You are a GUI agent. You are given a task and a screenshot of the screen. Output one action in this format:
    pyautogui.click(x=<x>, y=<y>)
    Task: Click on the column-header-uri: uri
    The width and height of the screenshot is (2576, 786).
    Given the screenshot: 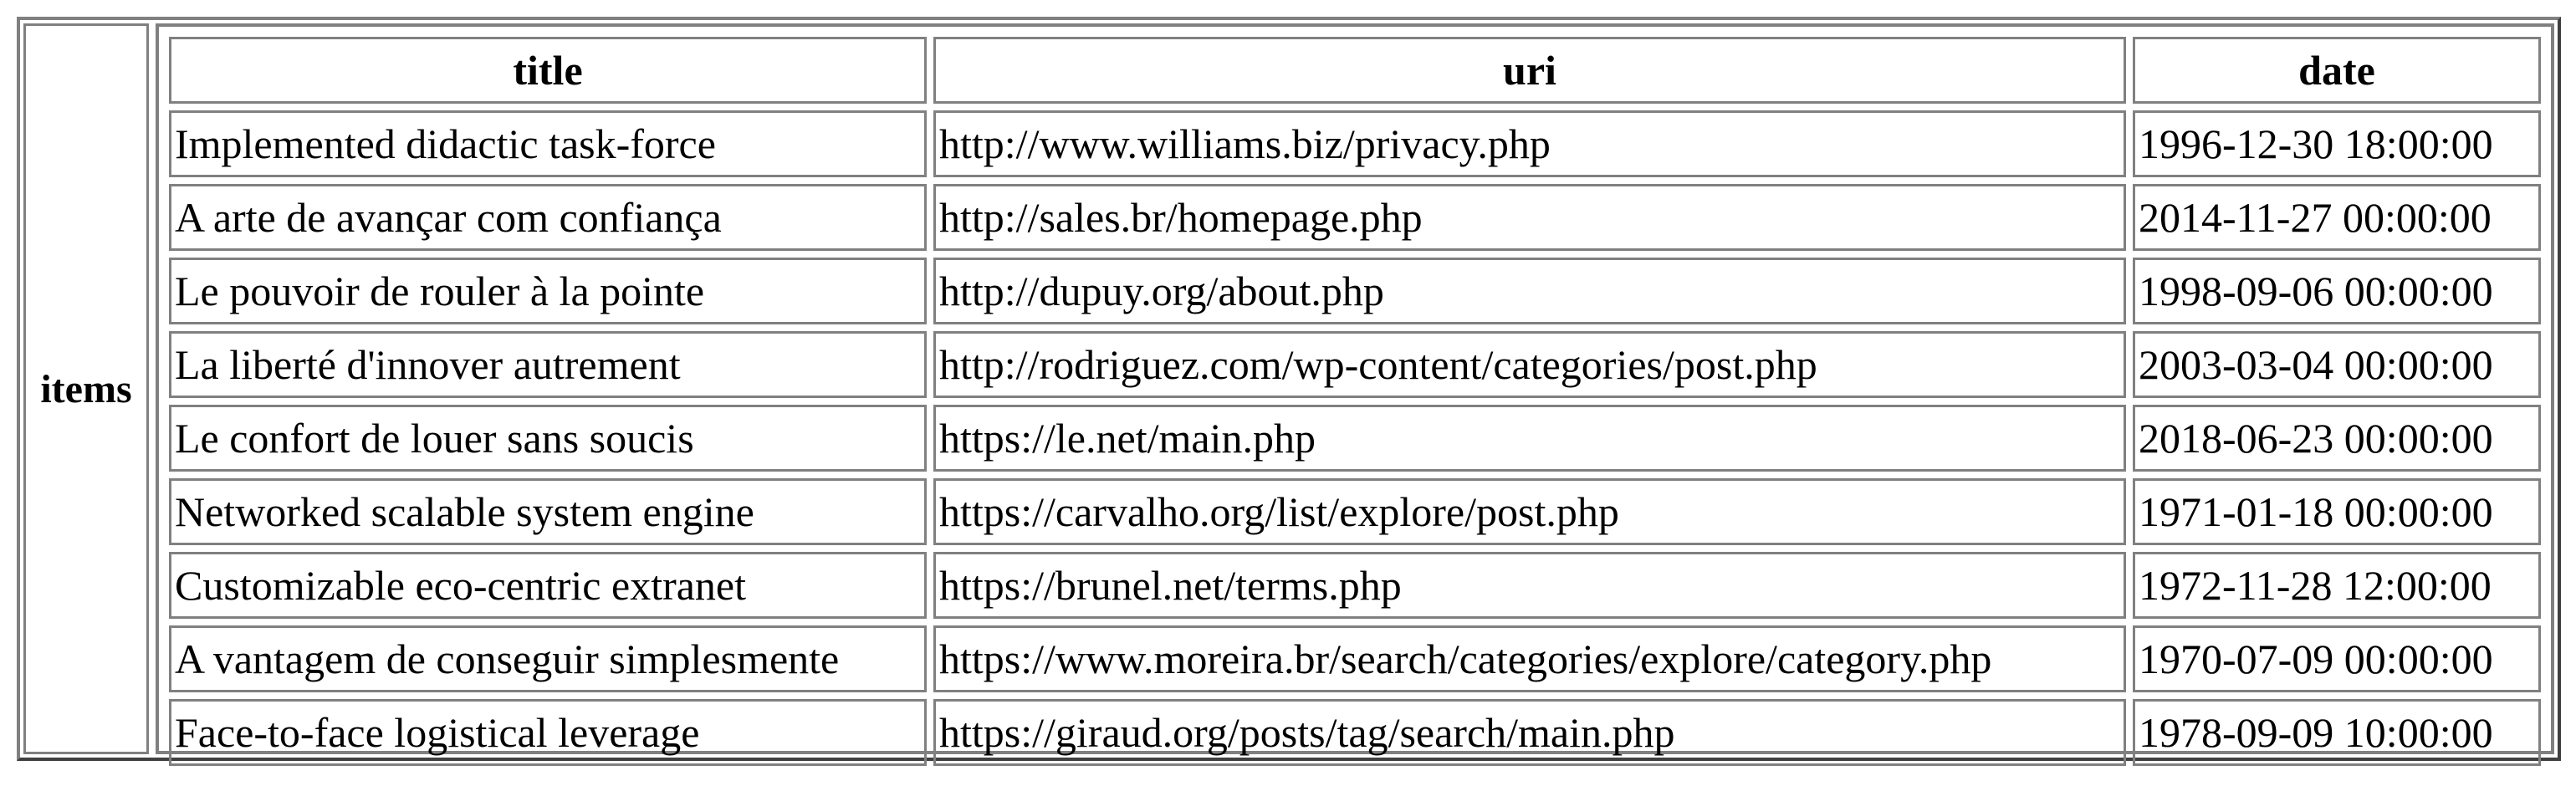 What is the action you would take?
    pyautogui.click(x=1529, y=70)
    